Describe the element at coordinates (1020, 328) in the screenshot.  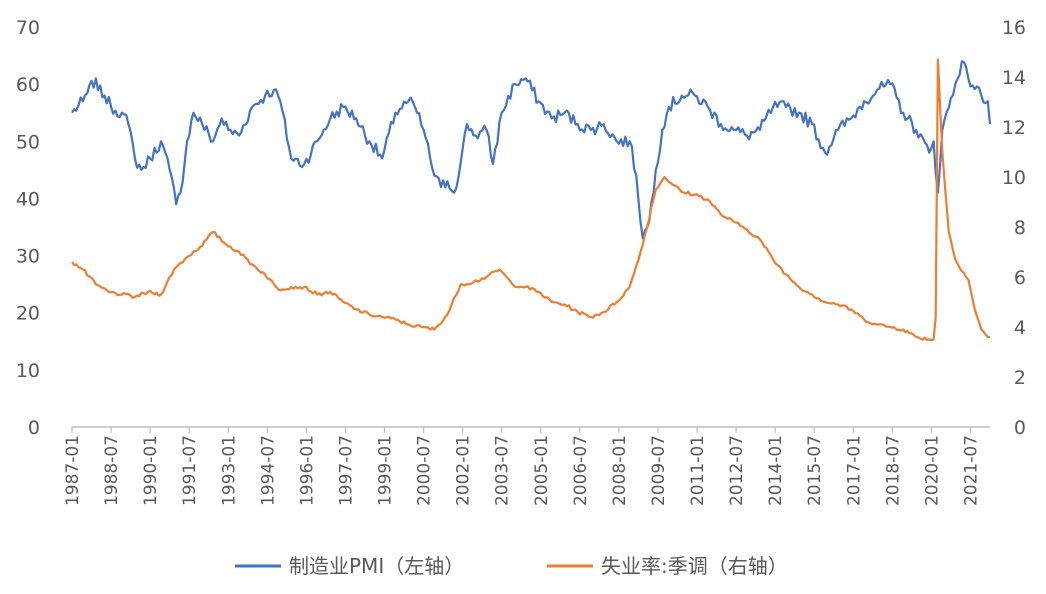
I see `y-right-tick-label: 4` at that location.